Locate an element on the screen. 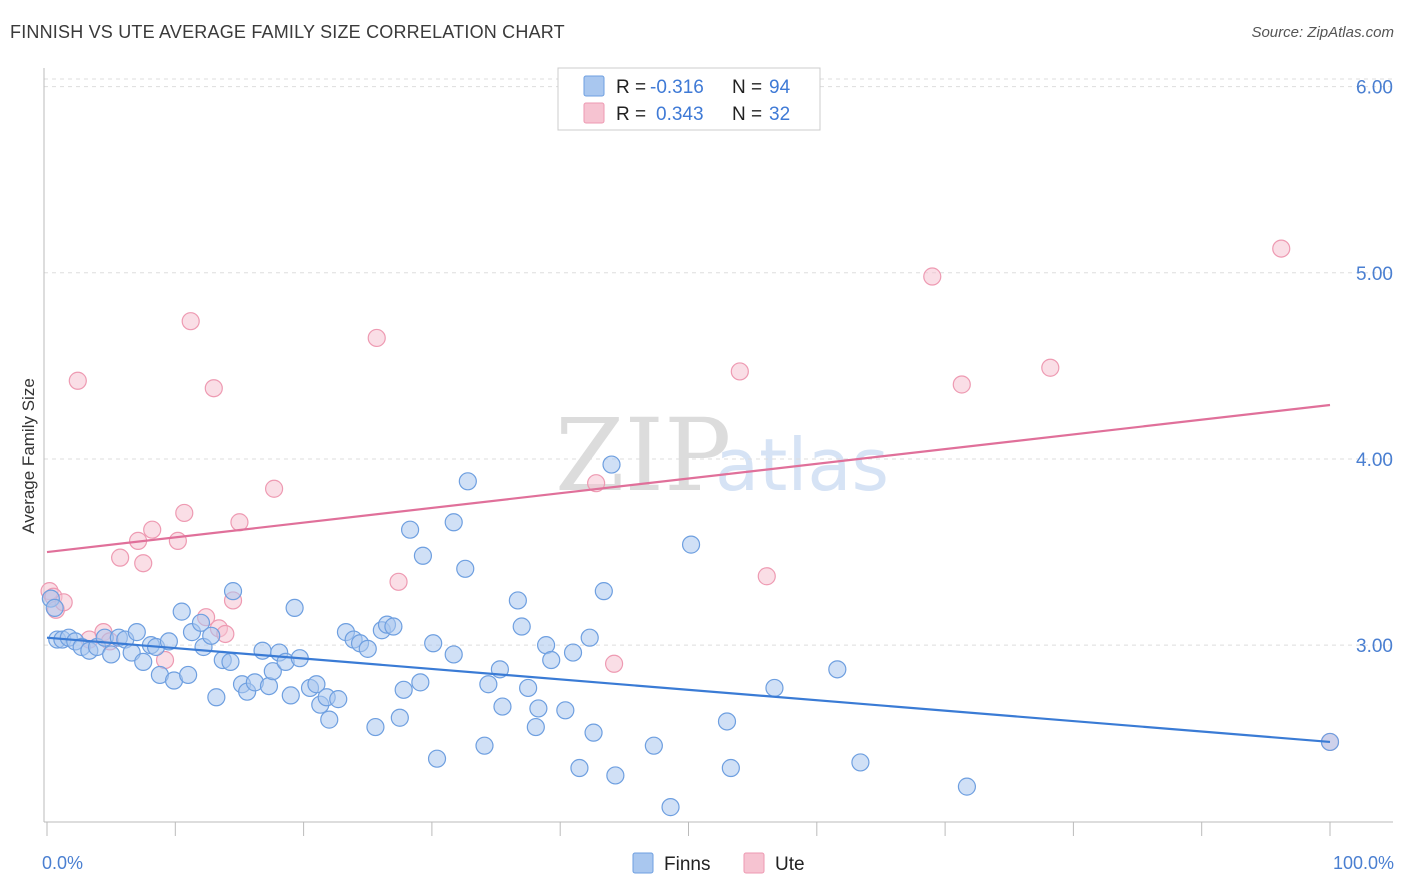 Image resolution: width=1406 pixels, height=892 pixels. y-axis-title: Average Family Size is located at coordinates (28, 456).